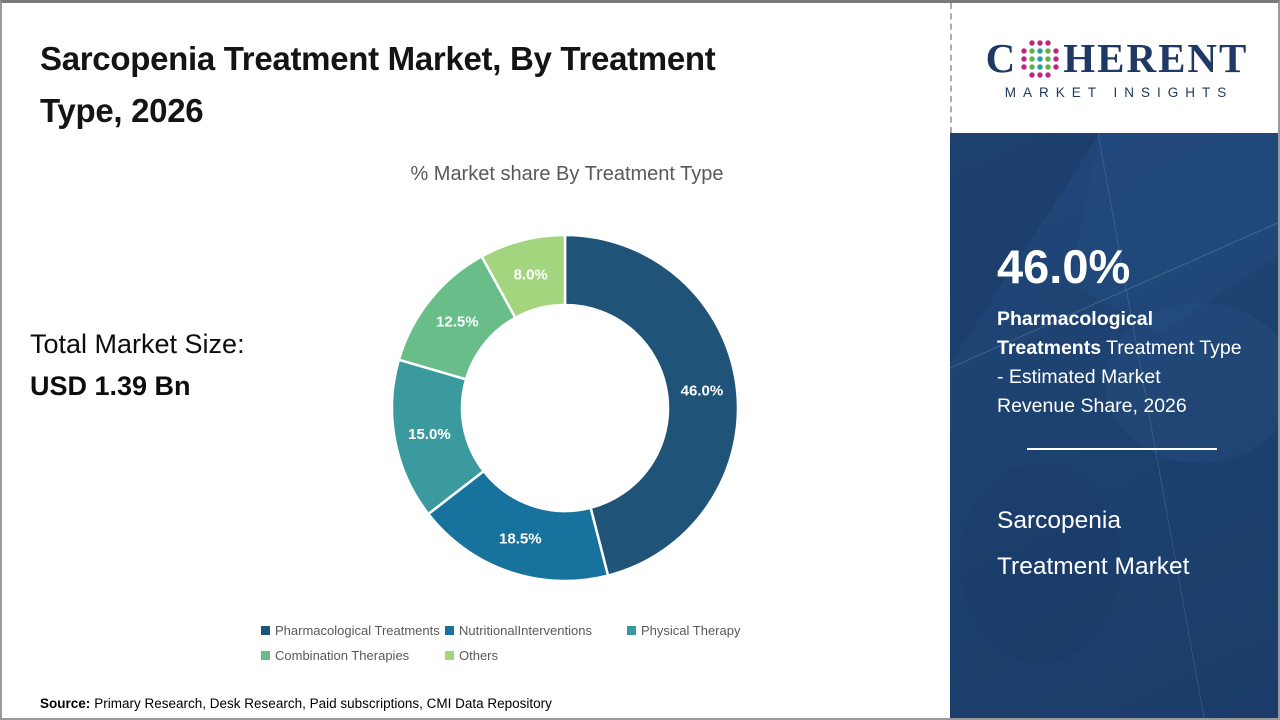 This screenshot has height=720, width=1280. I want to click on market-name-line1: Sarcopenia, so click(1059, 520).